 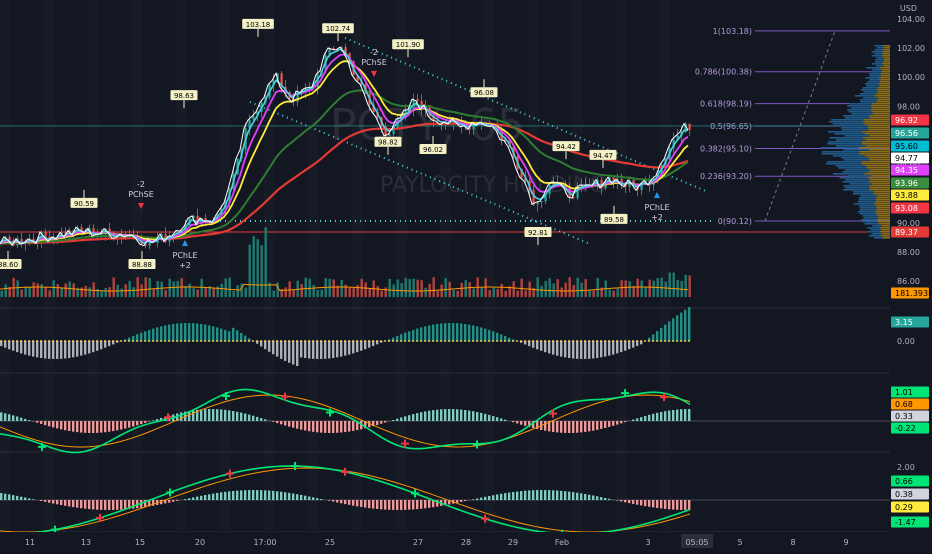 I want to click on price-marker-label: 103.18, so click(x=258, y=25).